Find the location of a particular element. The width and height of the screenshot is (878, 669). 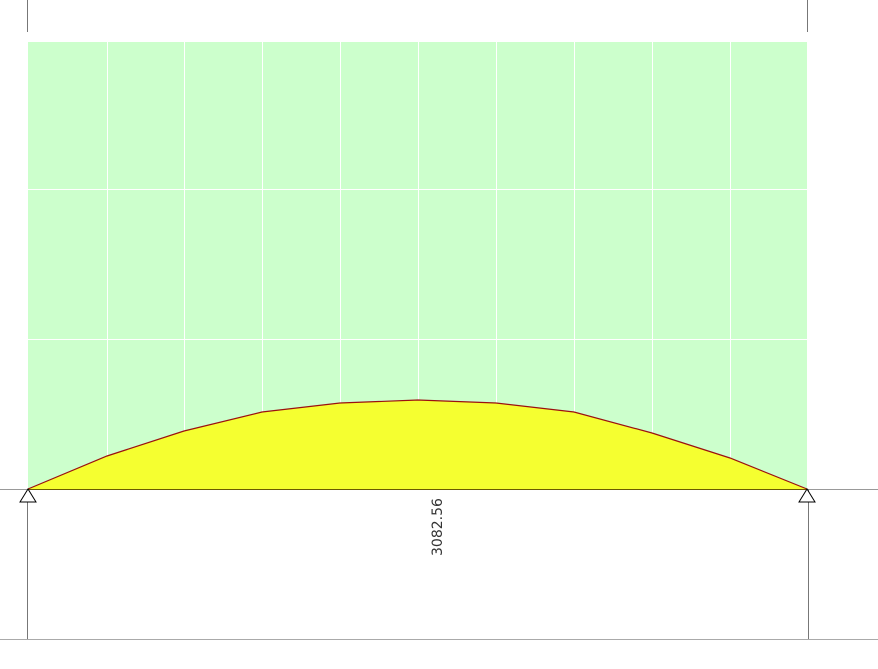

support-right is located at coordinates (807, 495).